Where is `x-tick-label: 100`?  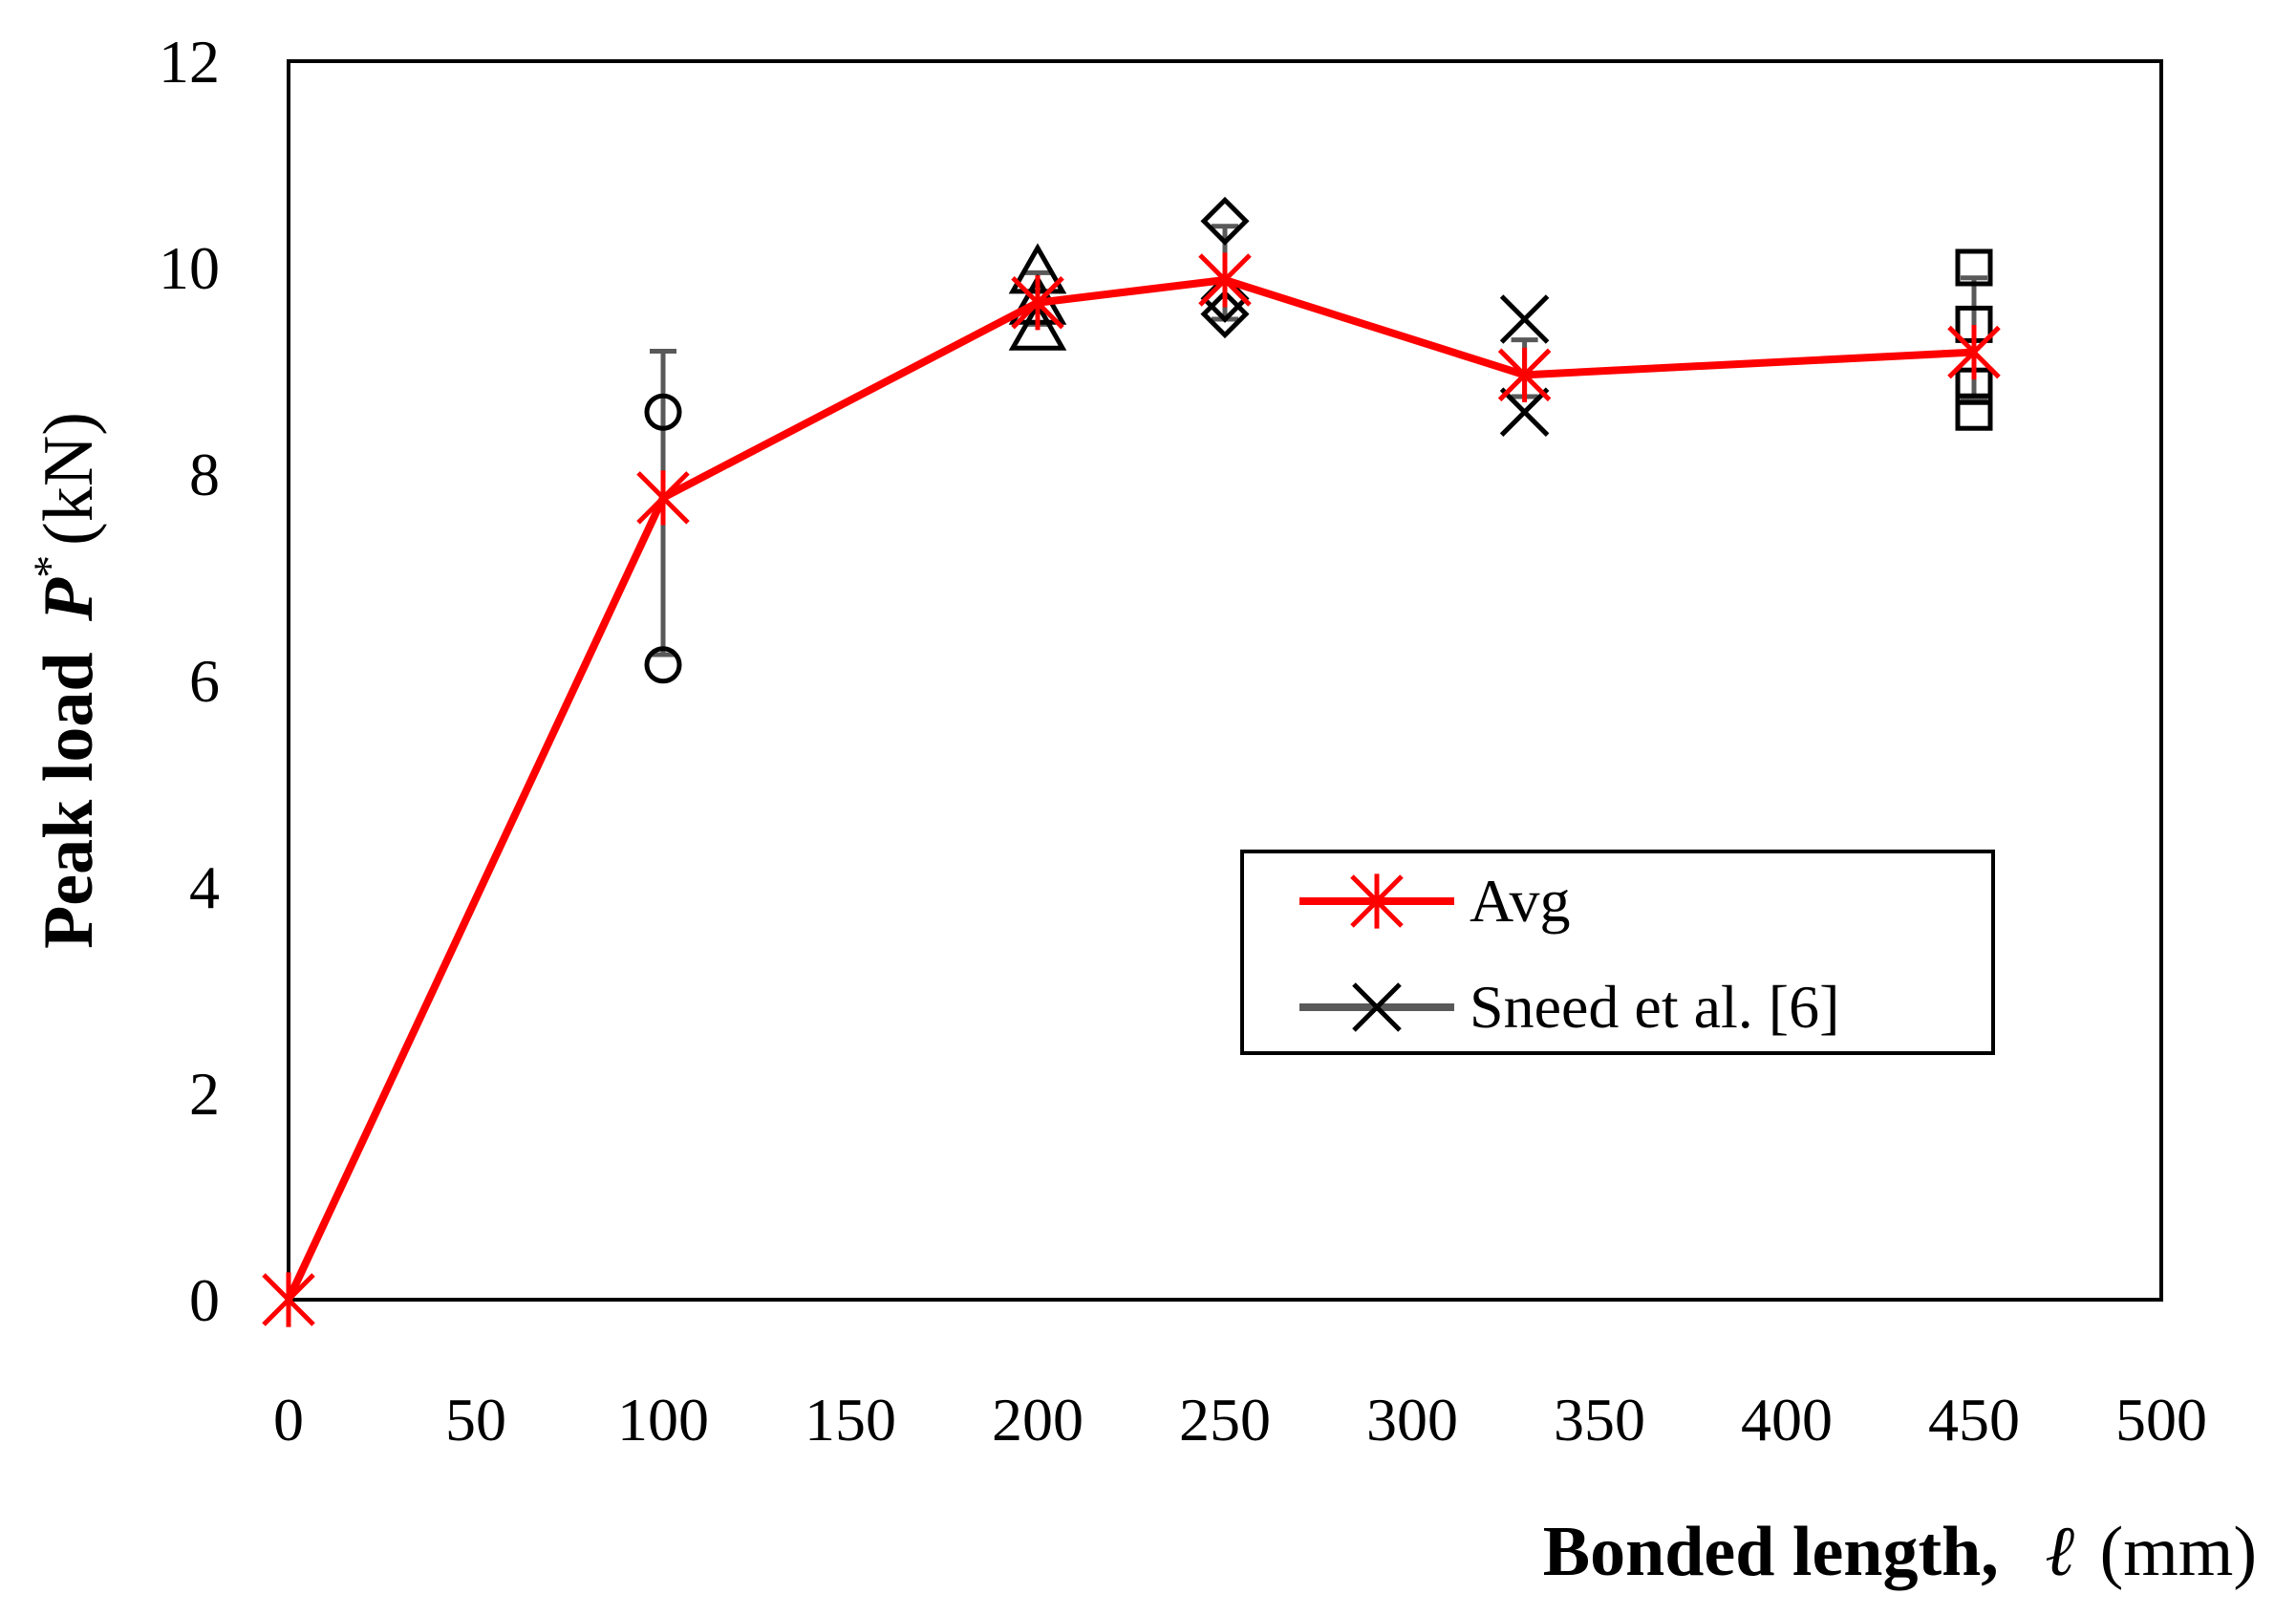
x-tick-label: 100 is located at coordinates (663, 1420).